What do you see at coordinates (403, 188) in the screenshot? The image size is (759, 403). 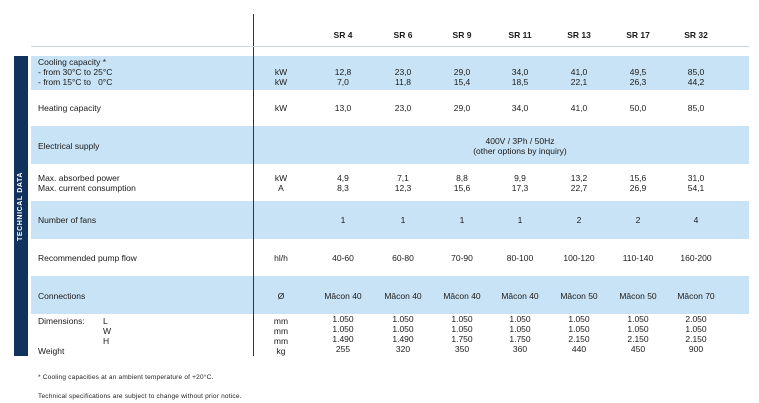 I see `cell: 12,3` at bounding box center [403, 188].